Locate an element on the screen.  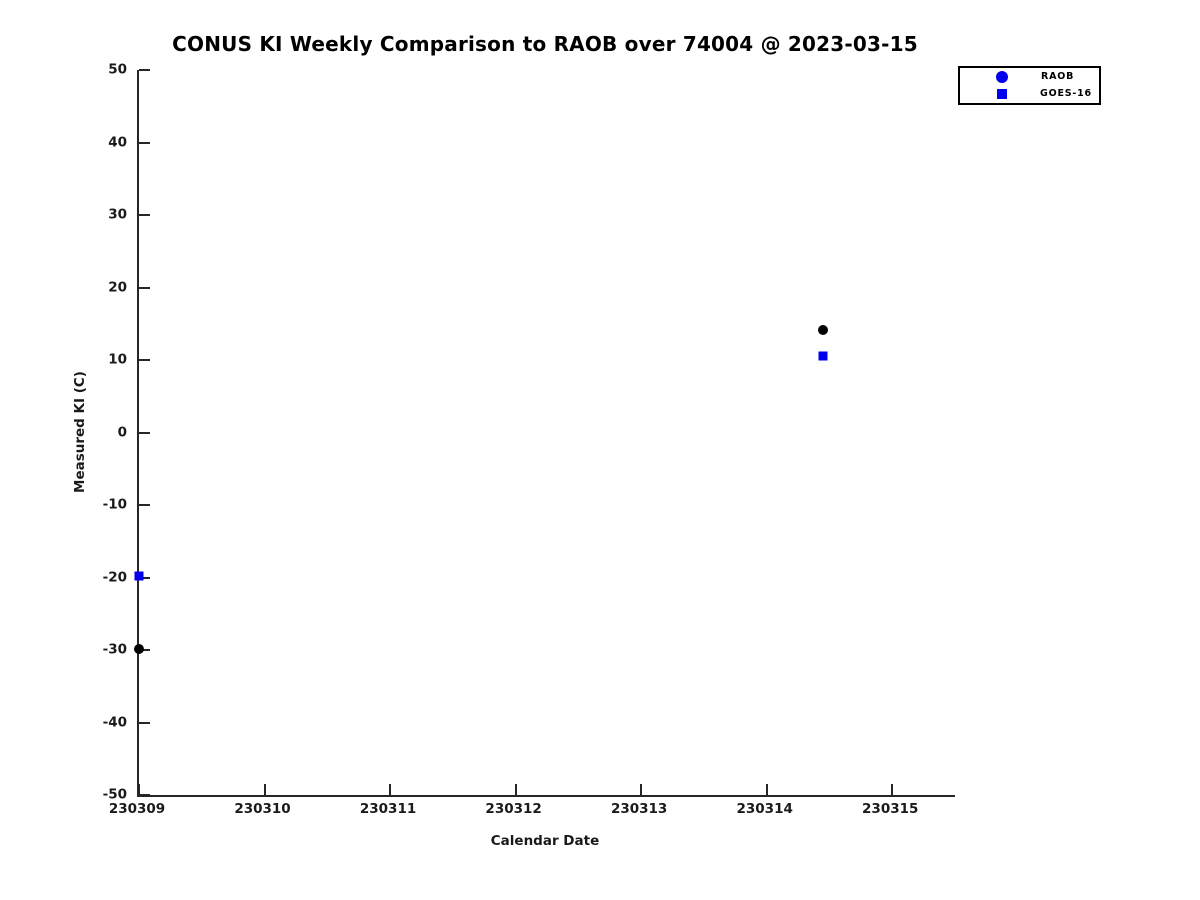
legend-entry-goes-16: GOES-16 is located at coordinates (1029, 94).